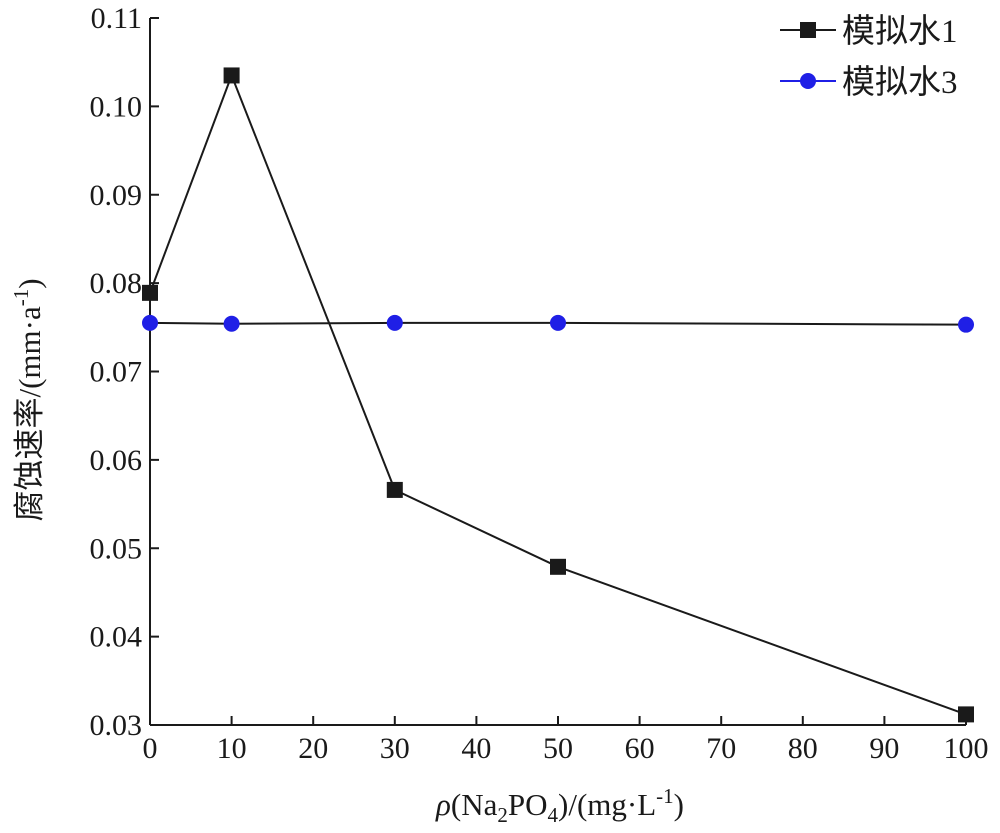  Describe the element at coordinates (803, 748) in the screenshot. I see `x-tick-label: 80` at that location.